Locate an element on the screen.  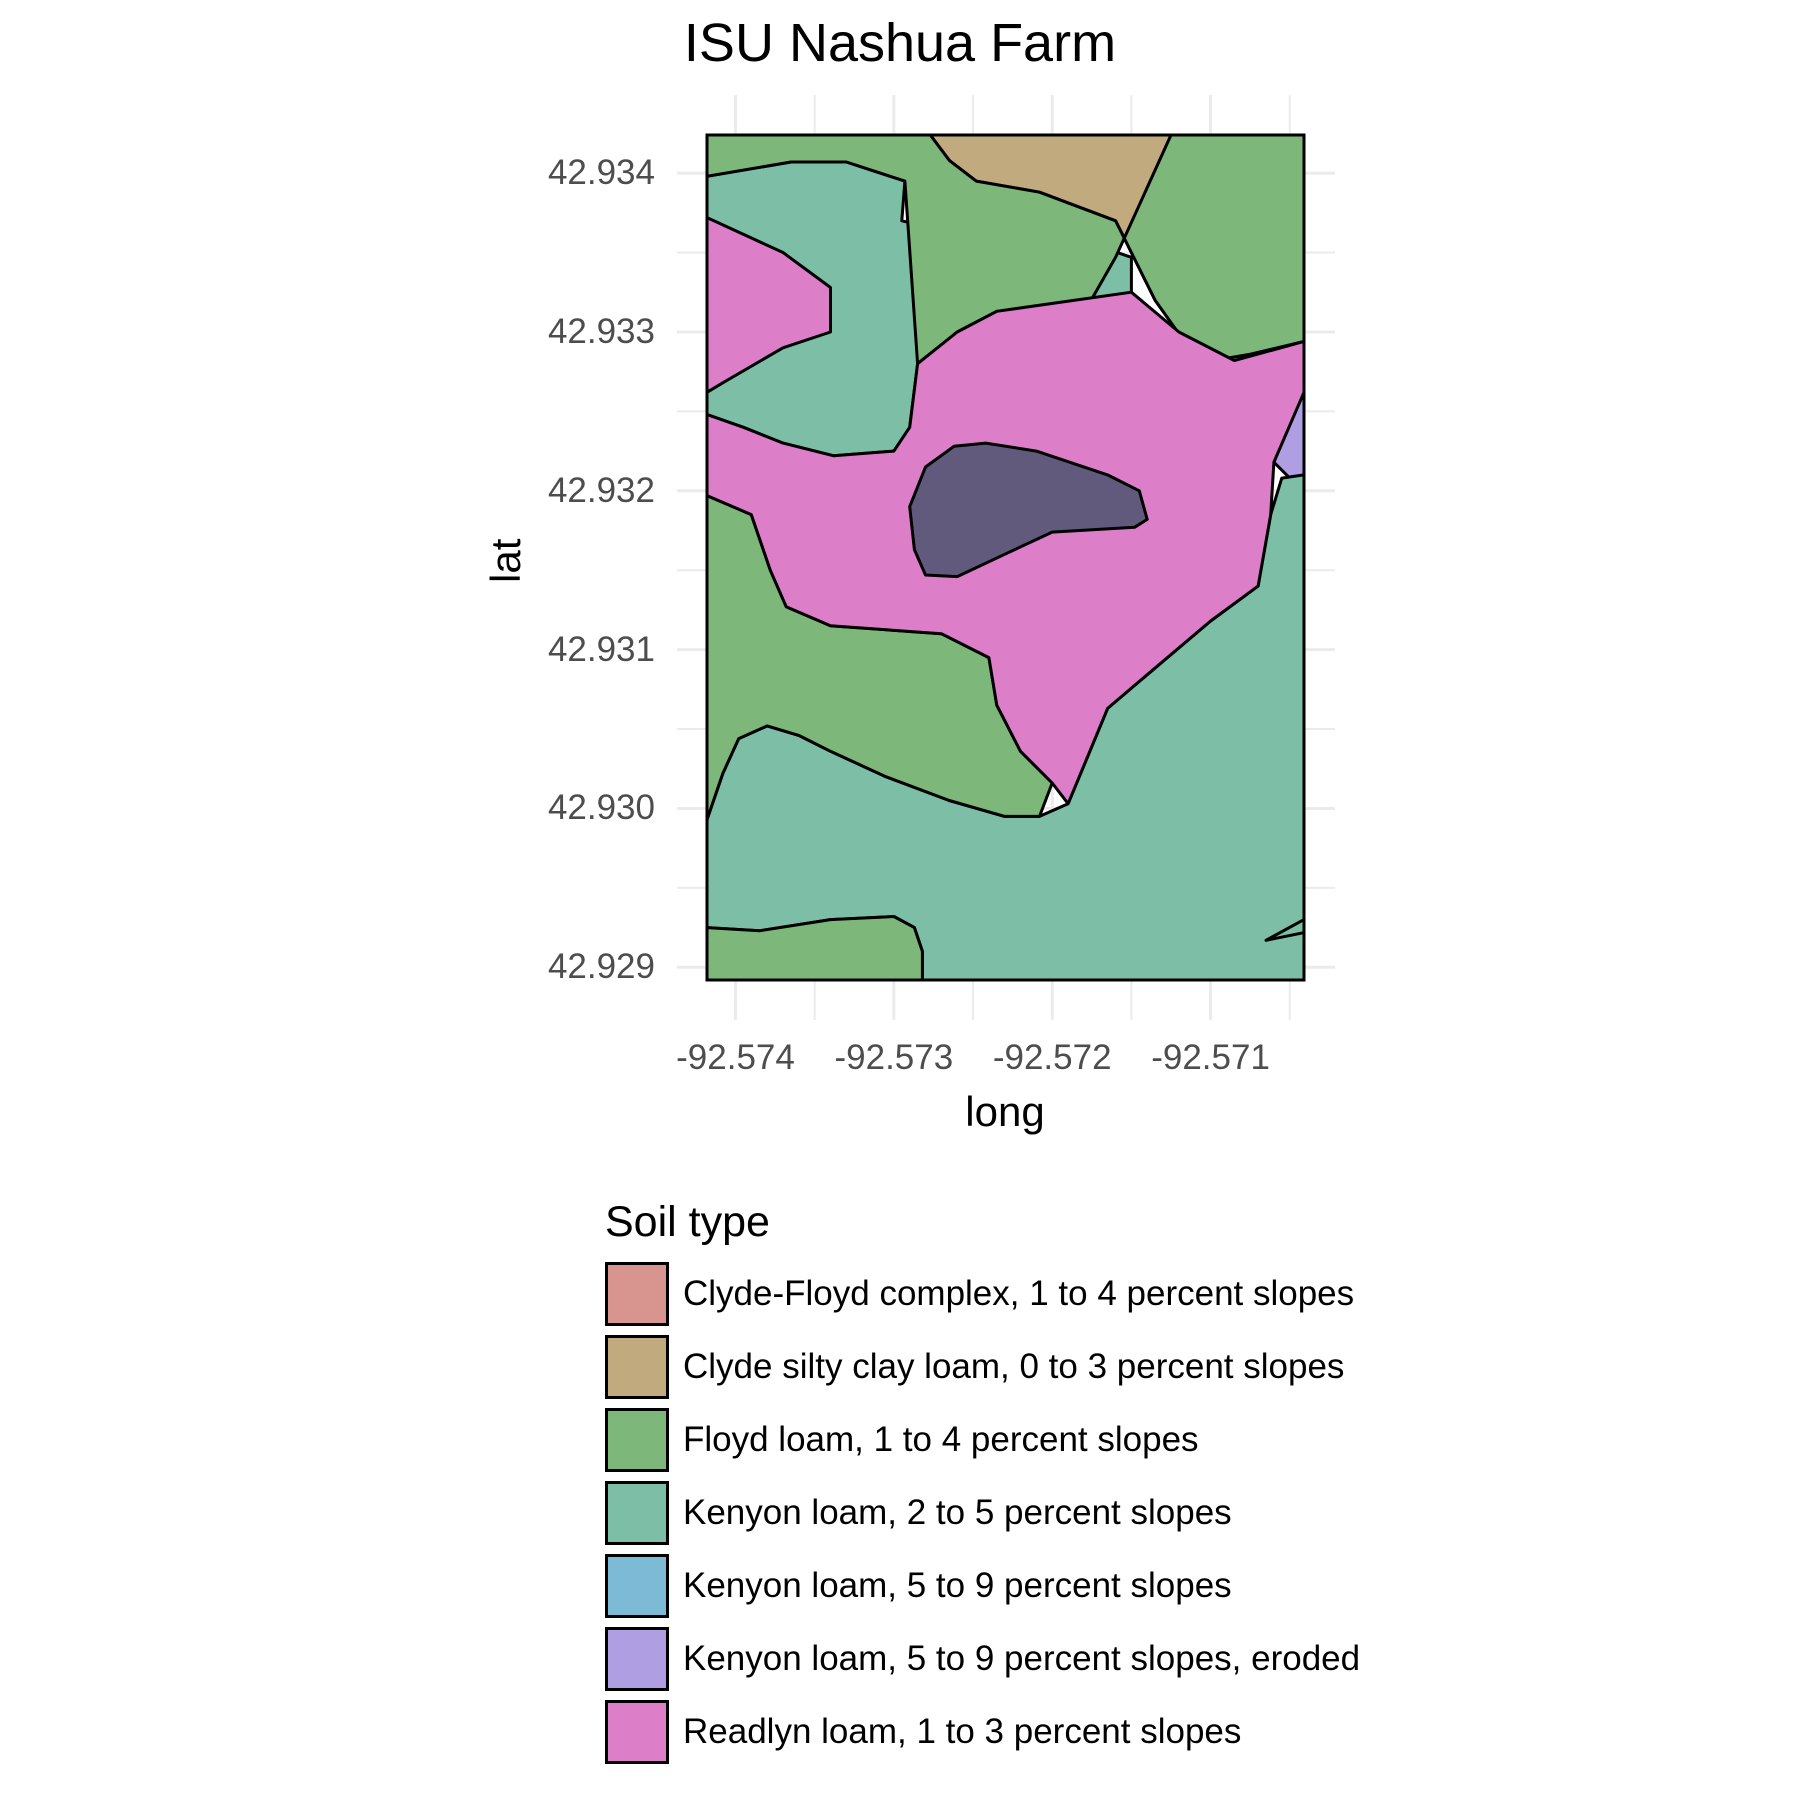
legend-item: Kenyon loam, 2 to 5 percent slopes is located at coordinates (982, 1512).